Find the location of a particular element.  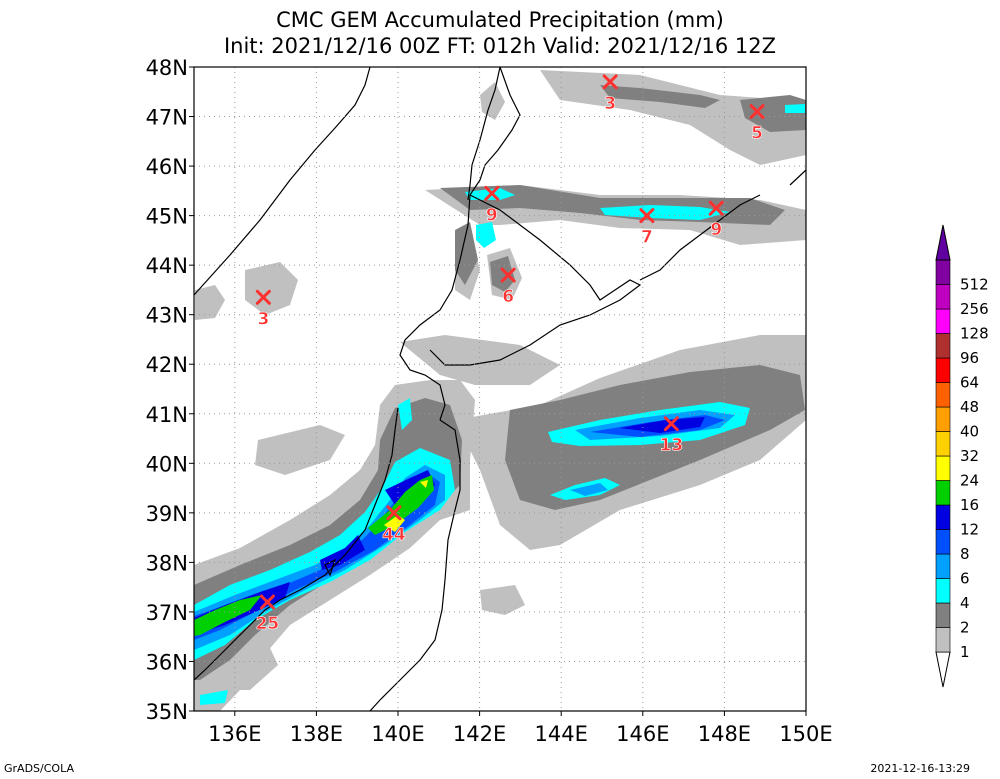

coastline-kamchatka is located at coordinates (797, 177).